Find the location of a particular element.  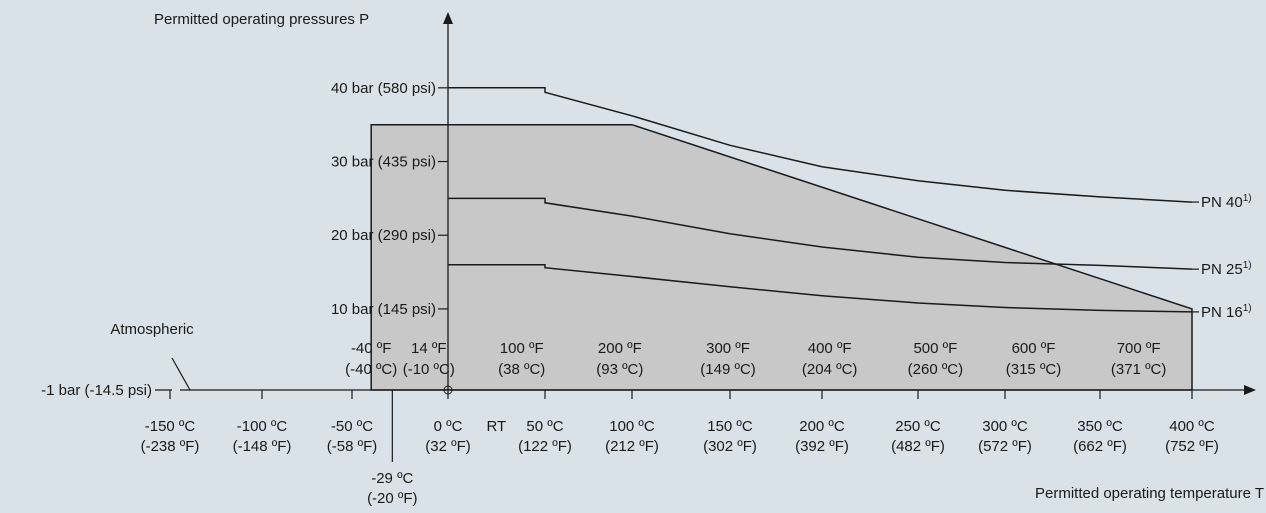

x-tick-label-f: (-148 ºF) is located at coordinates (262, 446).